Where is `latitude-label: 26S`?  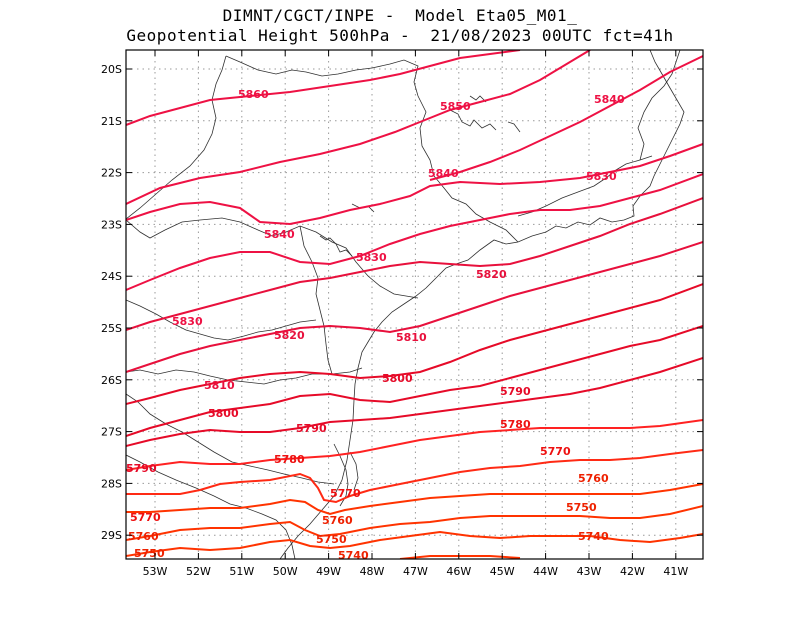
latitude-label: 26S is located at coordinates (111, 380).